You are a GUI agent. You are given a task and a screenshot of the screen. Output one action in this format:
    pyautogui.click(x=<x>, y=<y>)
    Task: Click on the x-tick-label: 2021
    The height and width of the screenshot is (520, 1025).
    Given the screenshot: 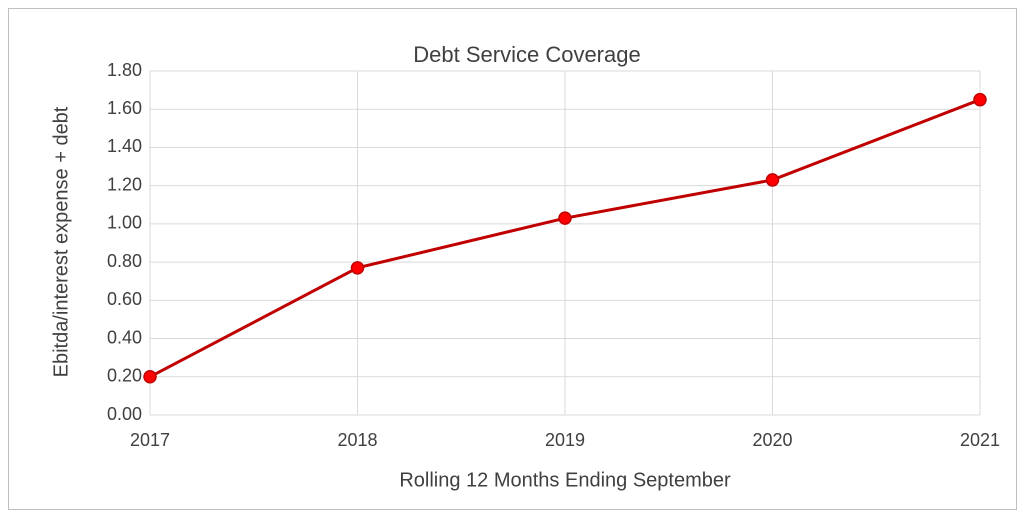 What is the action you would take?
    pyautogui.click(x=980, y=440)
    